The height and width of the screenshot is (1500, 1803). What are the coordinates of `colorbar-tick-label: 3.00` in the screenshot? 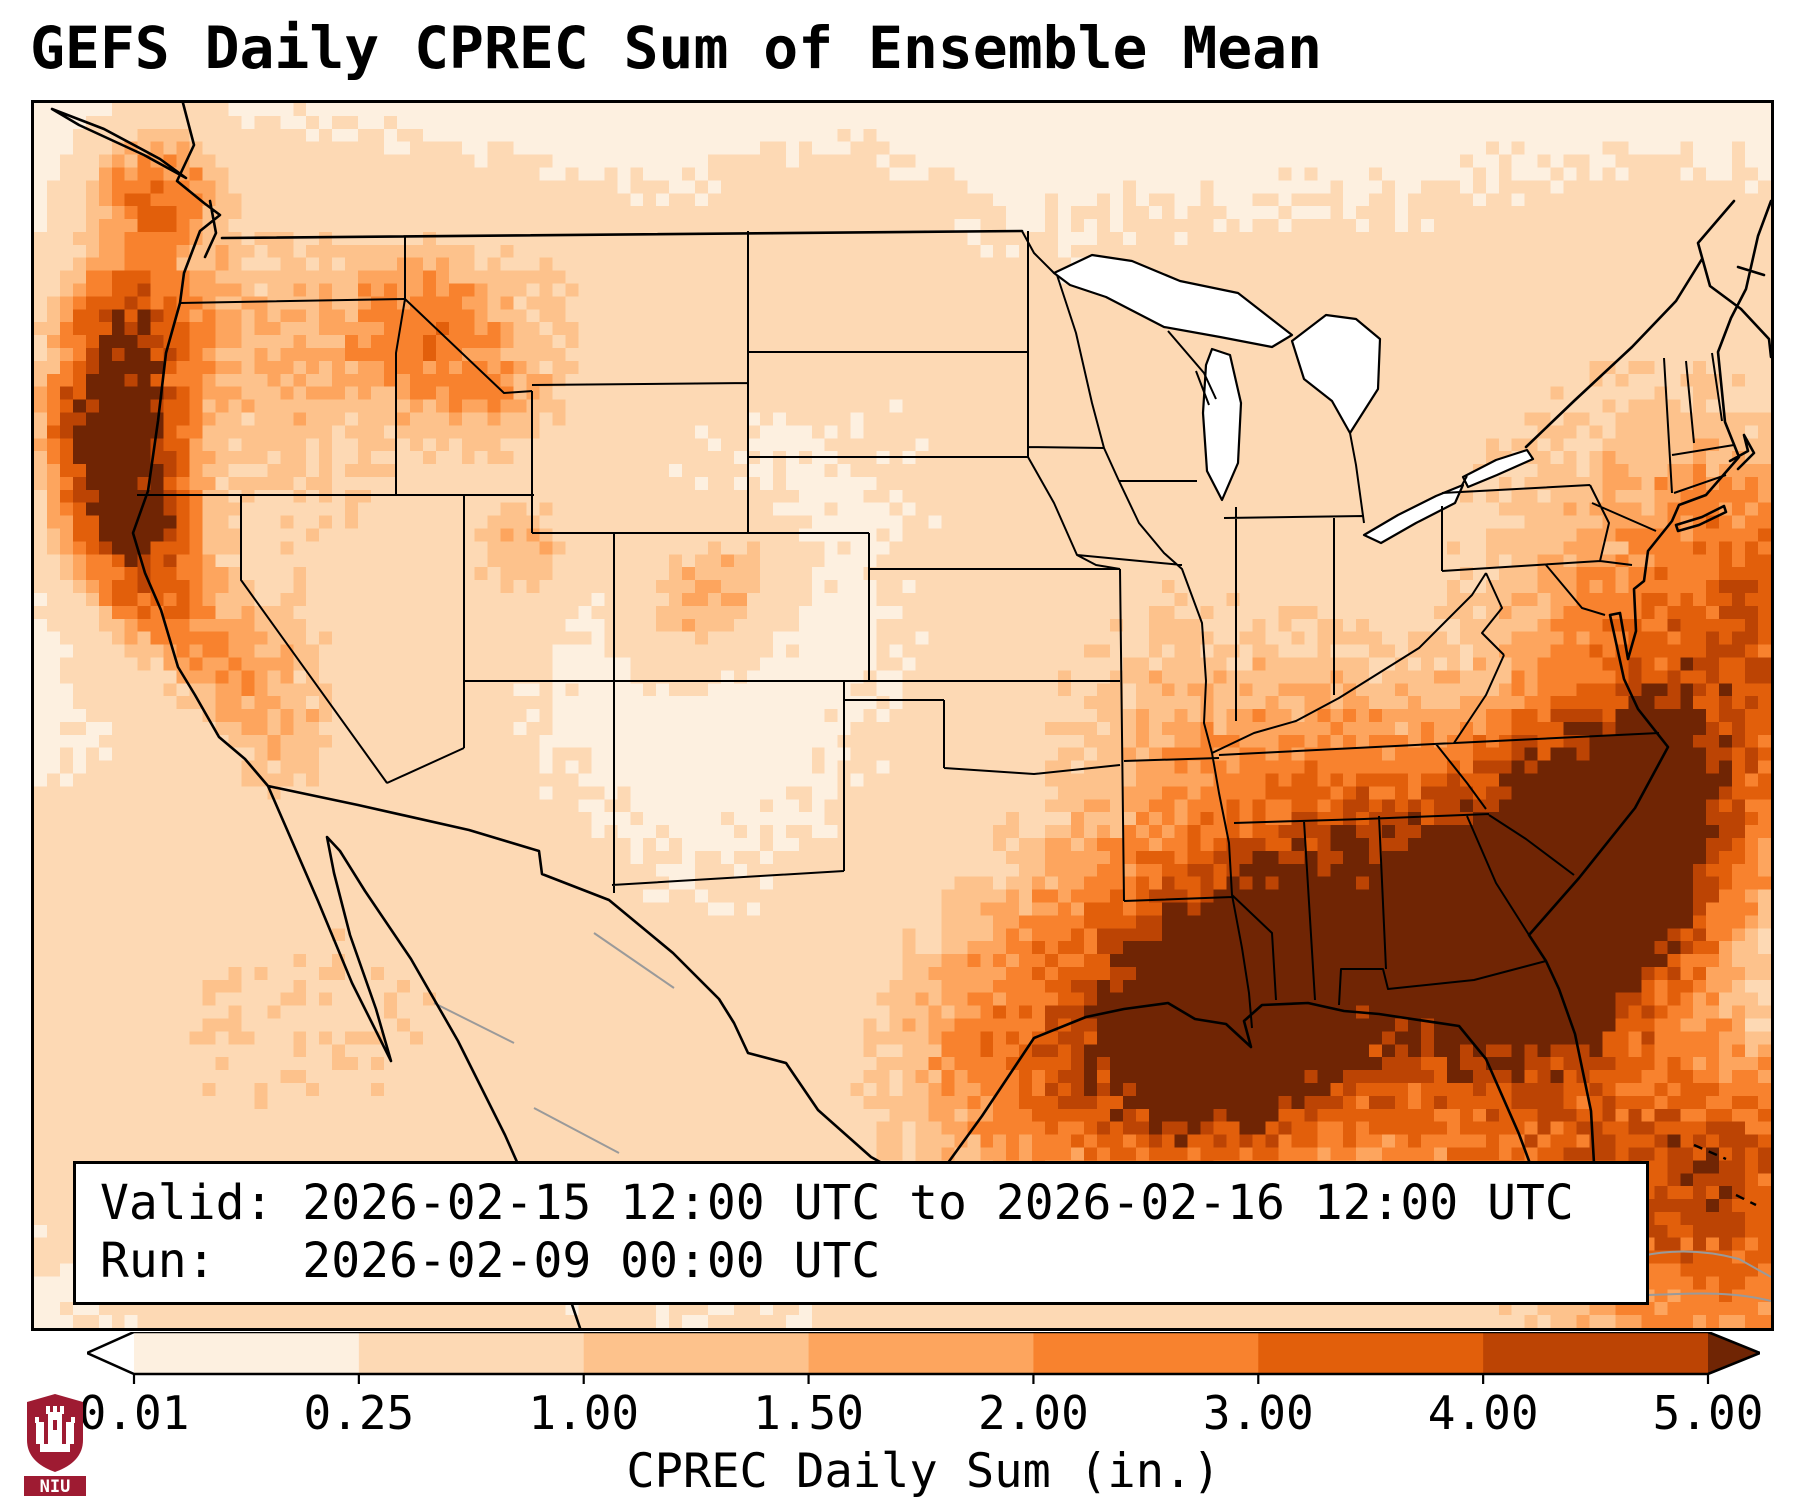 It's located at (1258, 1413).